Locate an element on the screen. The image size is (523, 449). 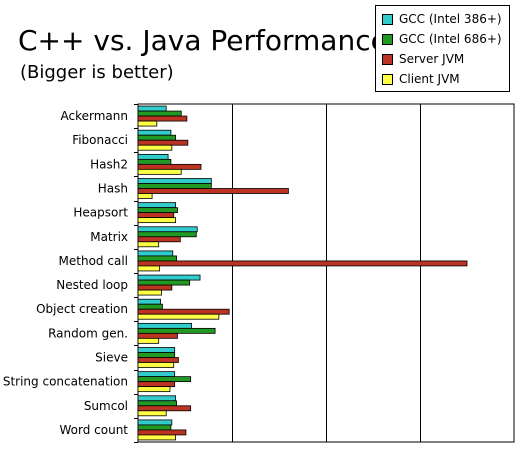
chart-title: C++ vs. Java Performance is located at coordinates (203, 40).